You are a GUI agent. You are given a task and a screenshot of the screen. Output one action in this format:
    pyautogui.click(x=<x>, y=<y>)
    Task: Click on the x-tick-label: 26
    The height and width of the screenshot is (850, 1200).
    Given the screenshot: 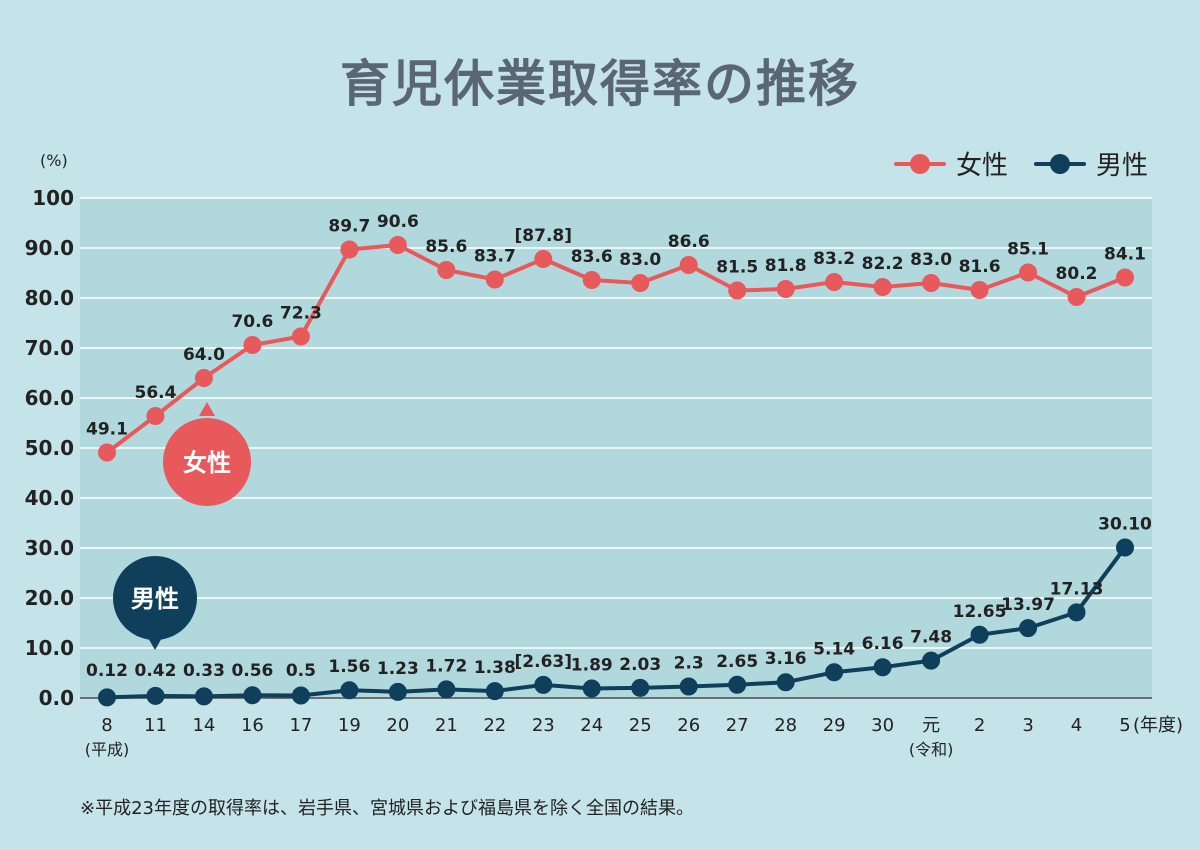 What is the action you would take?
    pyautogui.click(x=688, y=725)
    